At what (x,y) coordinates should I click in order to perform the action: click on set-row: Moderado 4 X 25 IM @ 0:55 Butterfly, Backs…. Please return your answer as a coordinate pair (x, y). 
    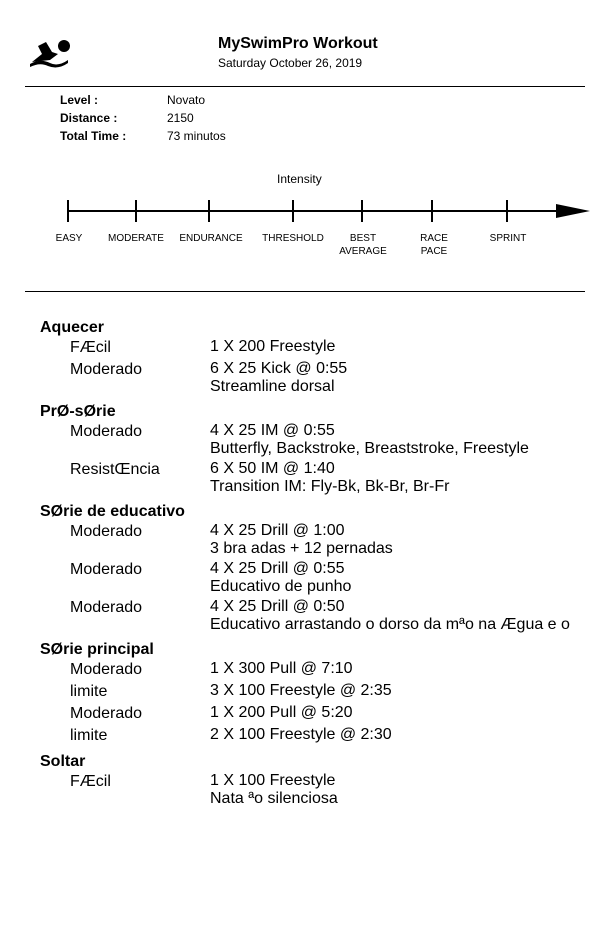
    Looking at the image, I should click on (326, 440).